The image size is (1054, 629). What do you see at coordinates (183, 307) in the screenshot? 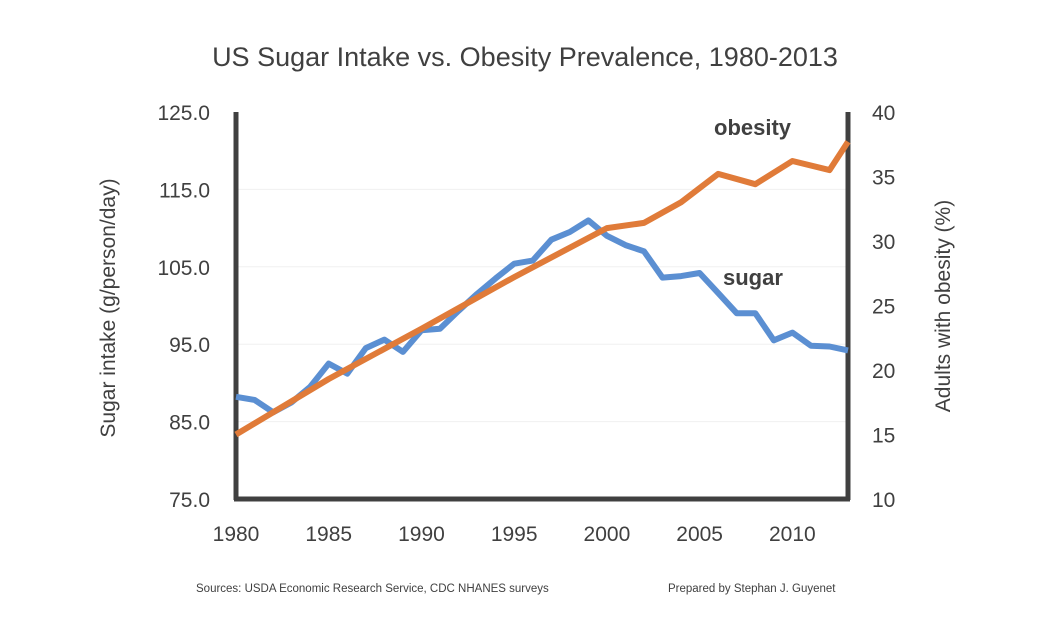
I see `left-y-ticks: 125.0 115.0 105.0 95.0 85.0 75.0` at bounding box center [183, 307].